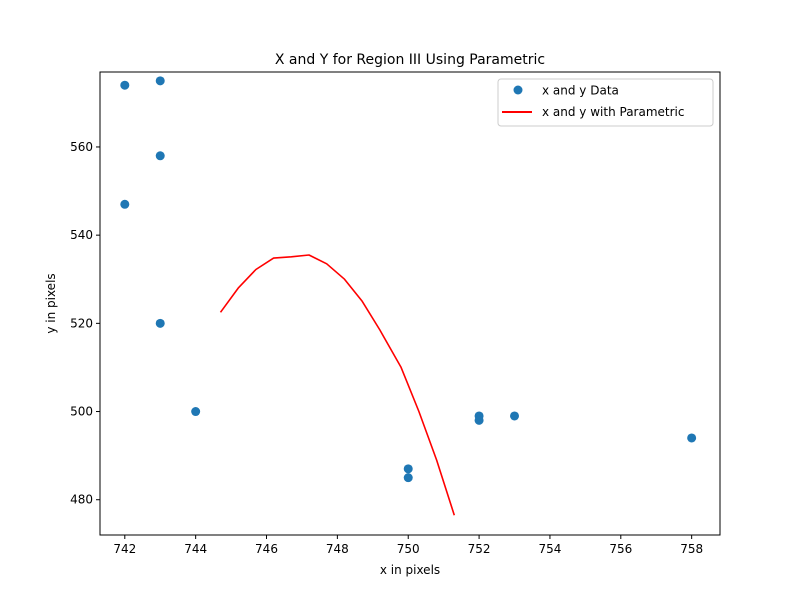 This screenshot has height=600, width=800. Describe the element at coordinates (410, 60) in the screenshot. I see `chart-title: X and Y for Region III Using Parametric` at that location.